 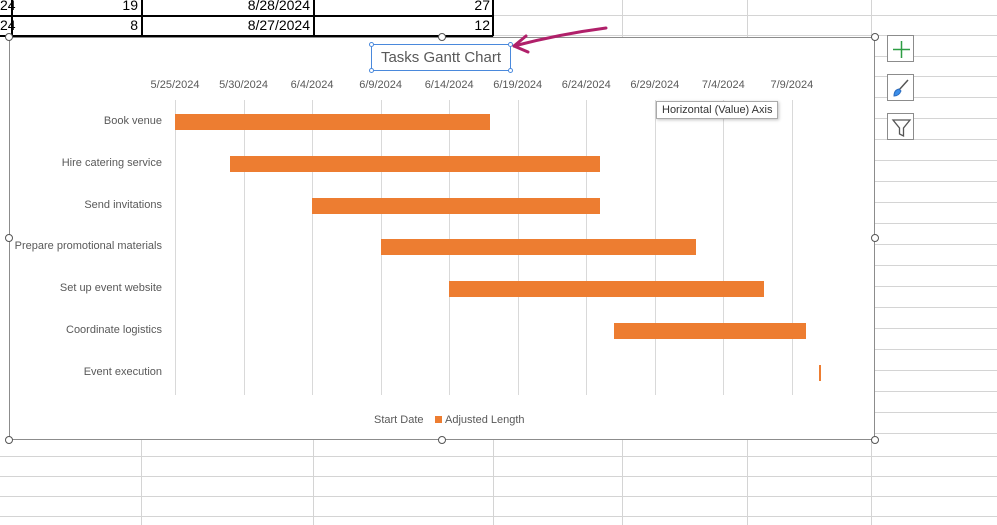 What do you see at coordinates (278, 25) in the screenshot?
I see `table-cell: 8/27/2024` at bounding box center [278, 25].